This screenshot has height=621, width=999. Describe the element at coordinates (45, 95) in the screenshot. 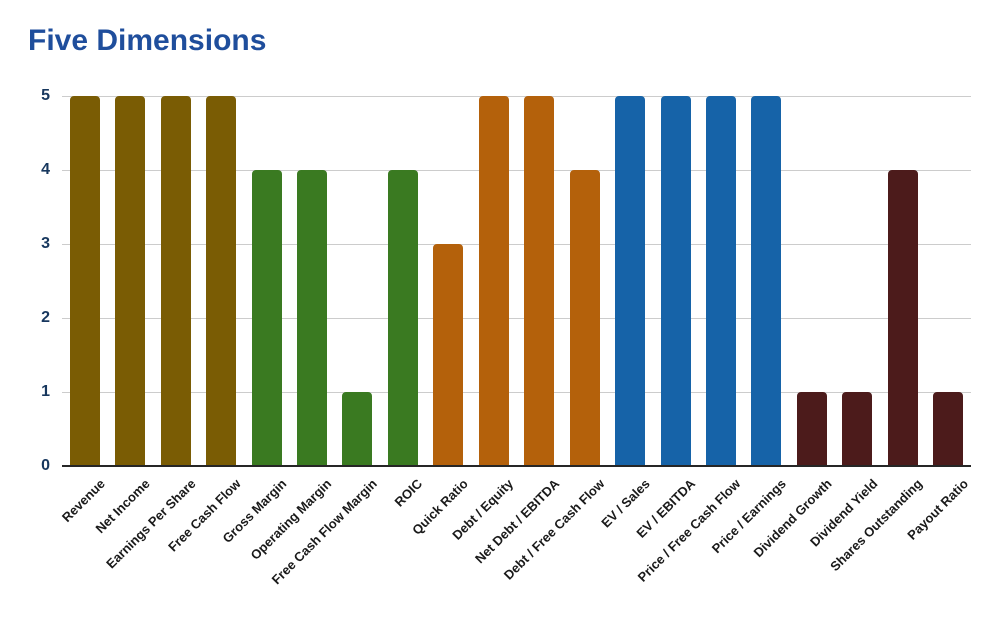

I see `y-axis-tick-label: 5` at that location.